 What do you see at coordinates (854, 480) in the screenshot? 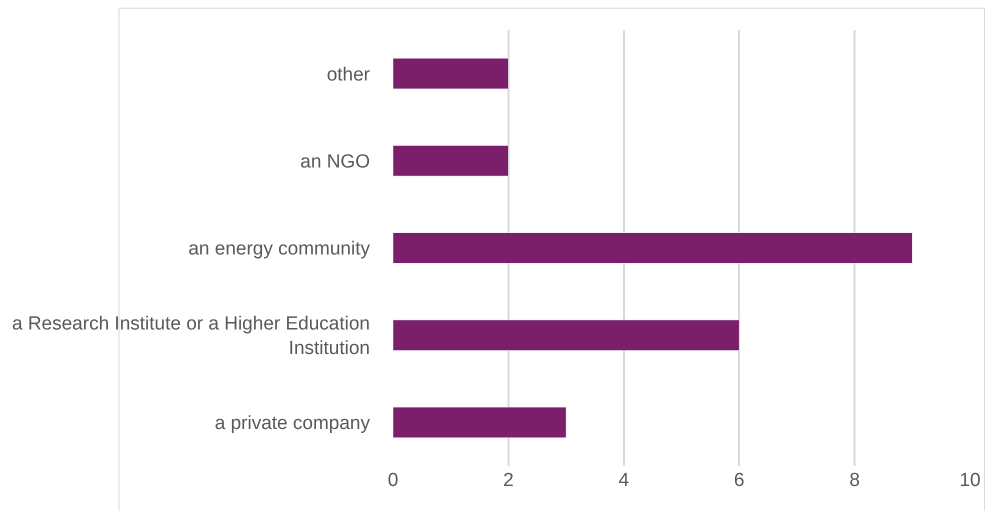
I see `x-tick-label: 8` at bounding box center [854, 480].